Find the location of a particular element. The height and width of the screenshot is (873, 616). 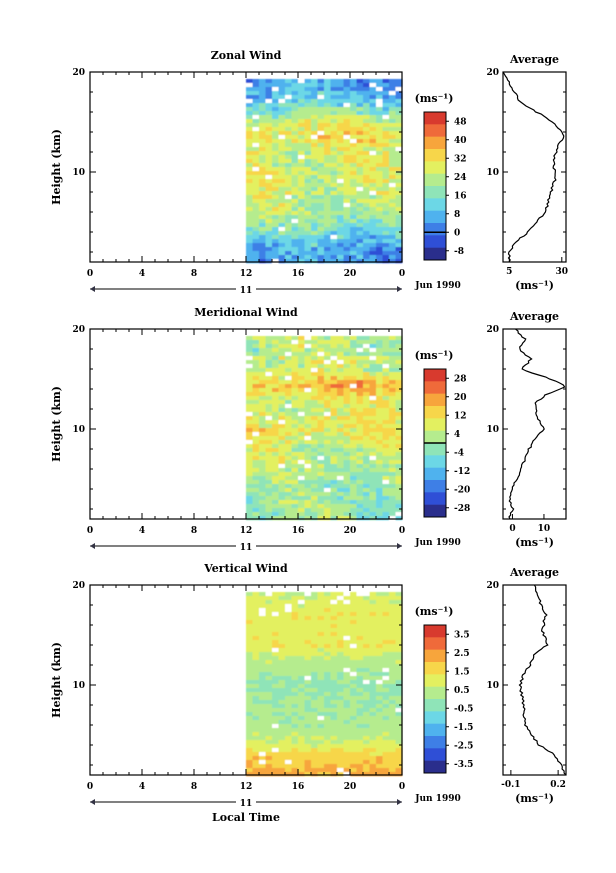

day-label-bg is located at coordinates (246, 546).